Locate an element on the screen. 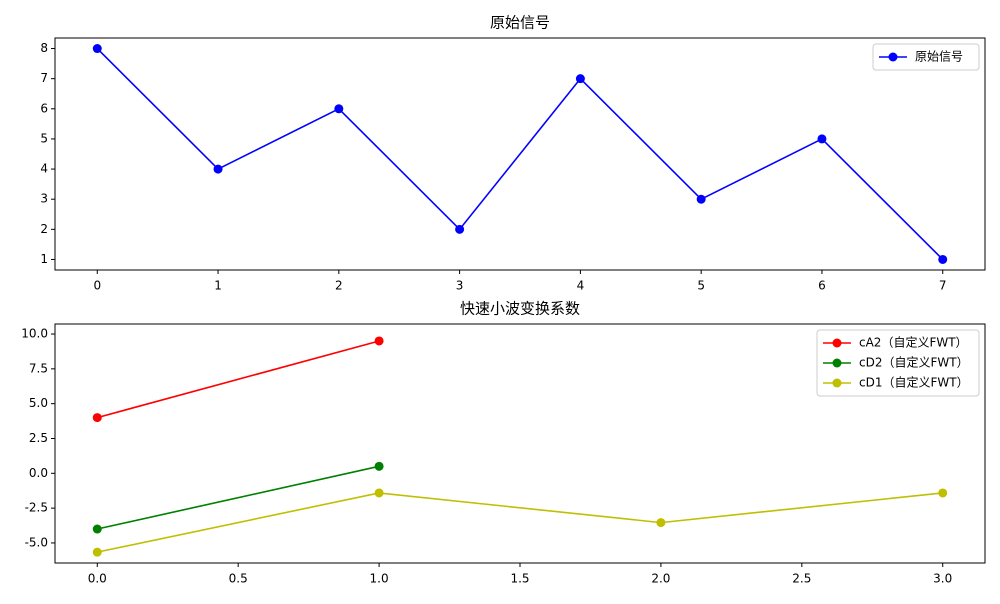 This screenshot has height=604, width=1000. chart-title: 原始信号 is located at coordinates (520, 23).